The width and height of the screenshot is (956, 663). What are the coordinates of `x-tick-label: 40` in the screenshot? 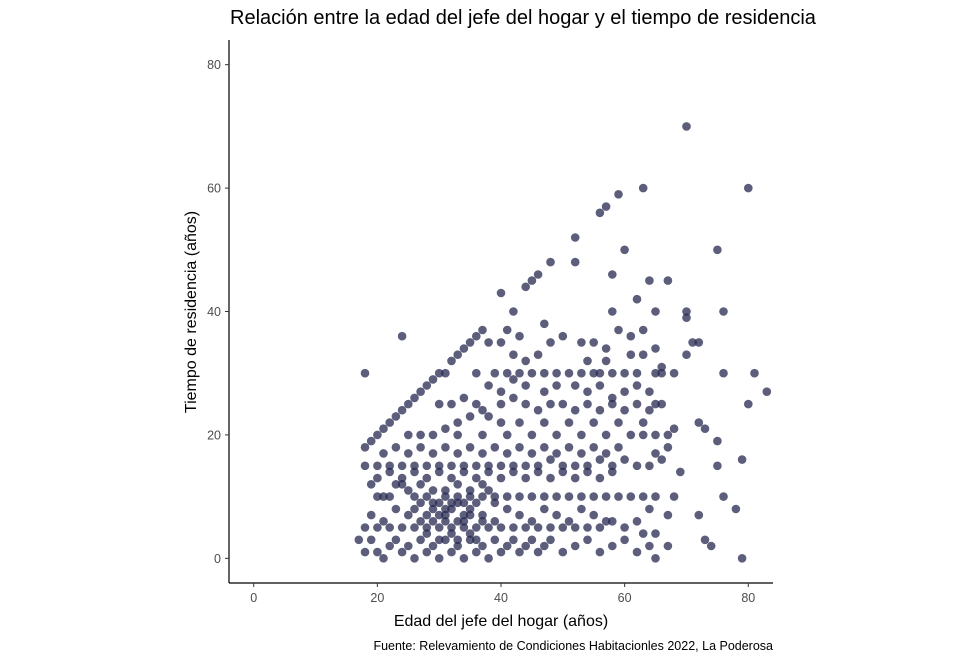 It's located at (501, 598).